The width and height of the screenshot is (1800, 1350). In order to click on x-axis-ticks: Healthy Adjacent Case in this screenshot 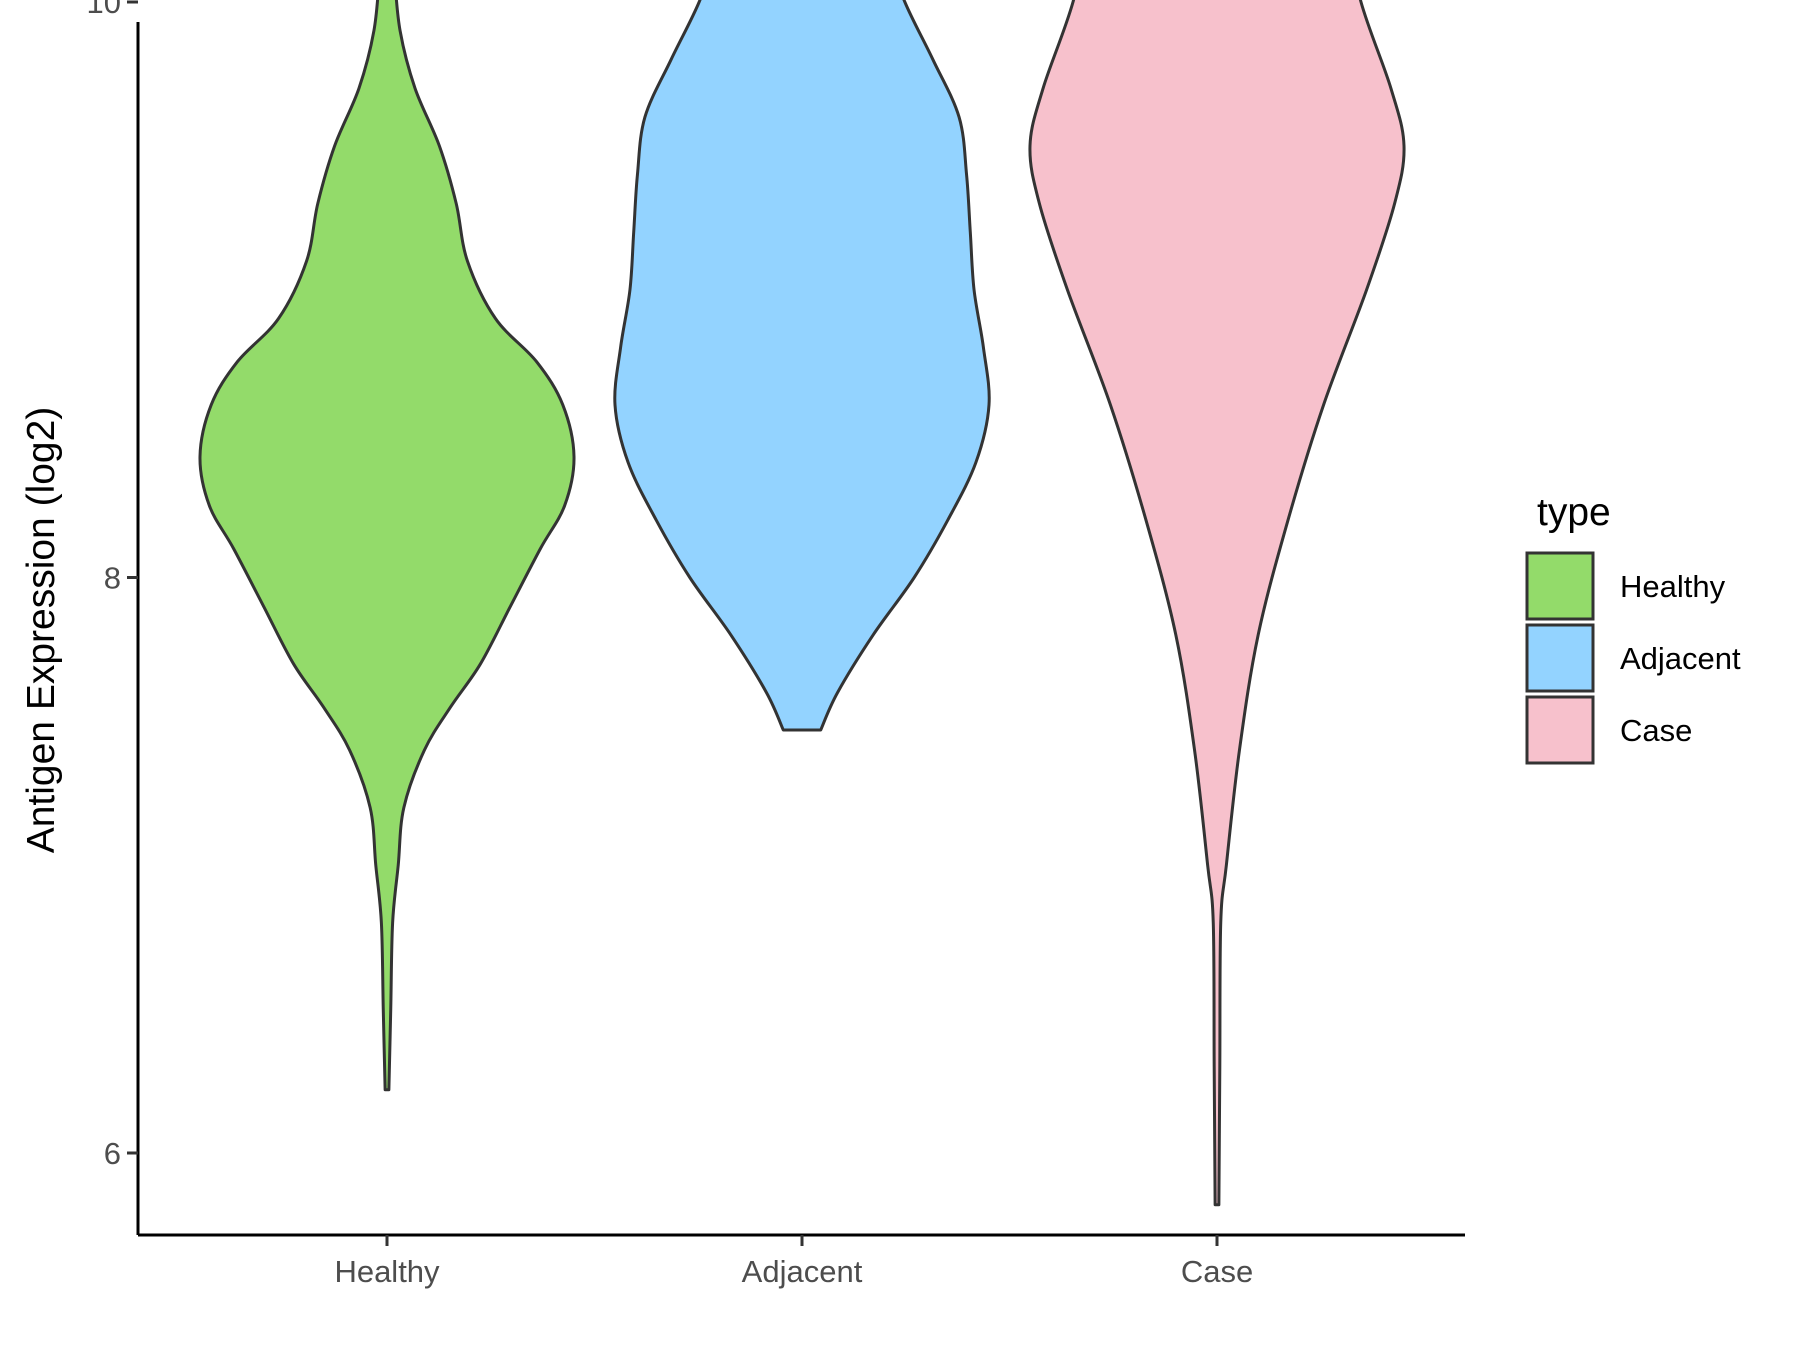, I will do `click(793, 1262)`.